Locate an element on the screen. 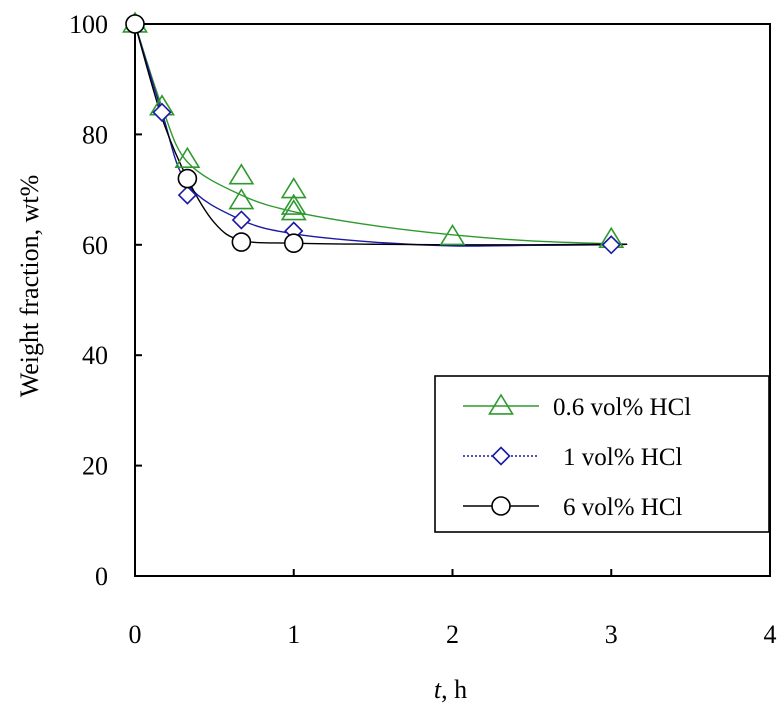  x-tick-label: 0 is located at coordinates (135, 634).